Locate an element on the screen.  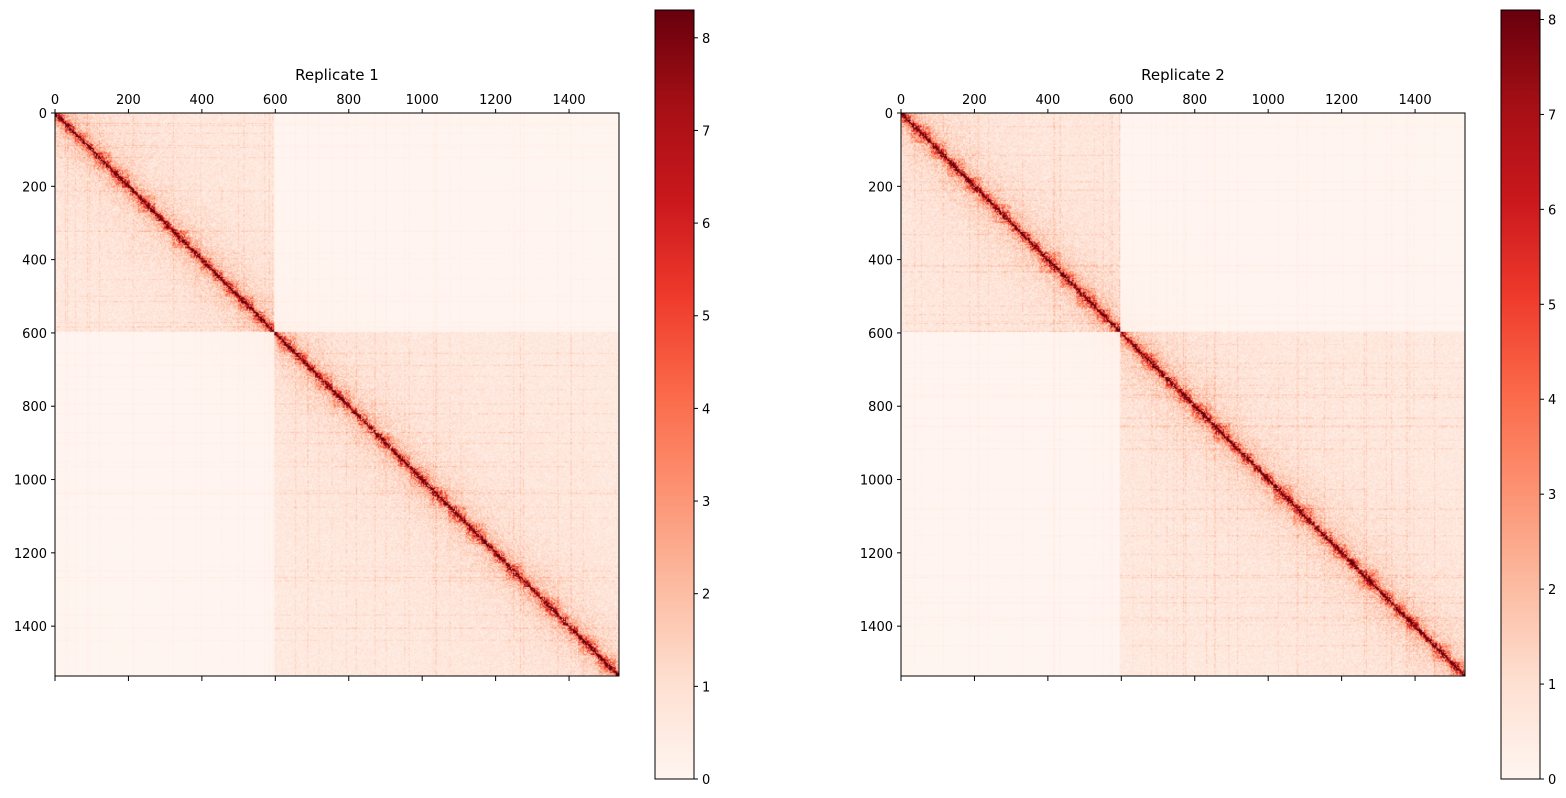
plot-title: Replicate 2 is located at coordinates (1183, 75).